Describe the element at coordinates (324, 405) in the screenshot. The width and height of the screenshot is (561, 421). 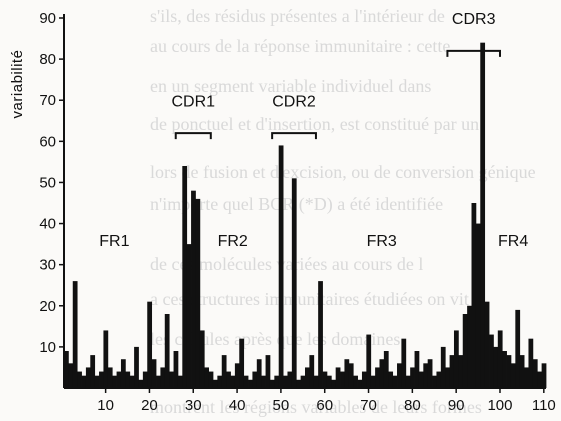
I see `x-tick-label: 60` at that location.